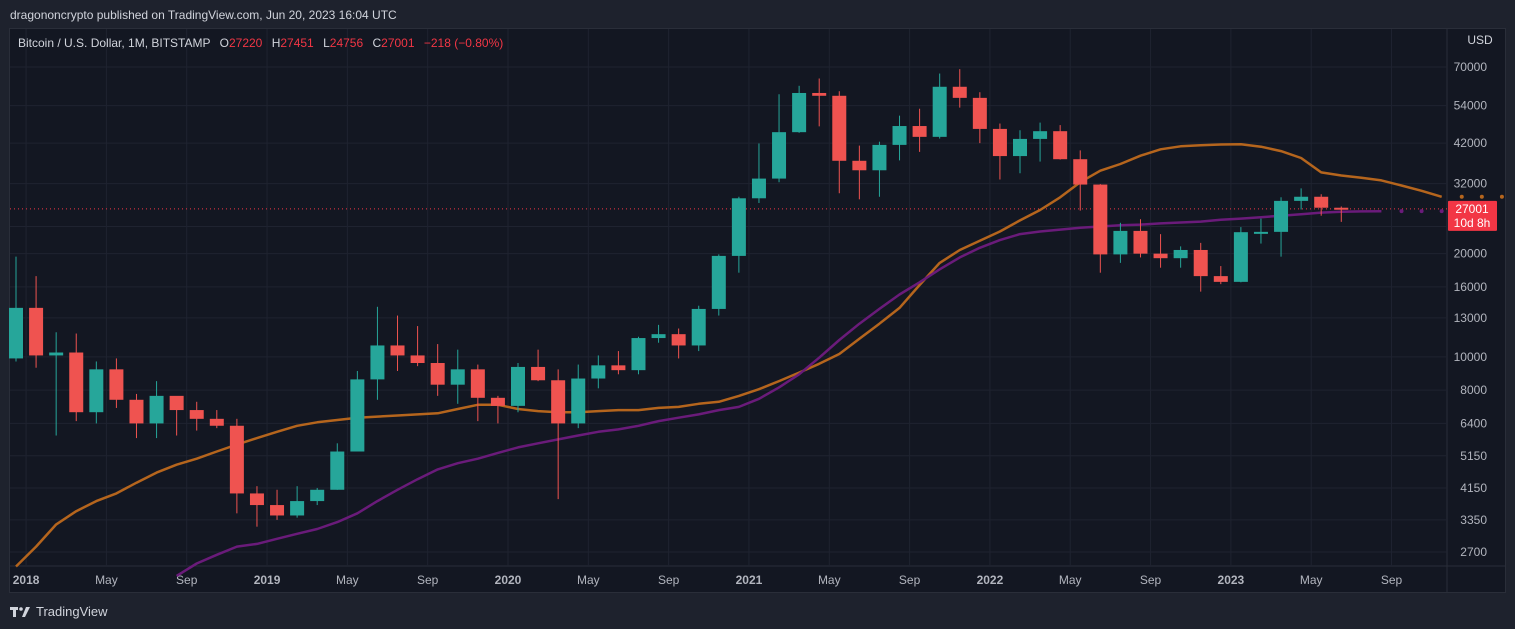 Image resolution: width=1515 pixels, height=629 pixels. I want to click on close-value: 27001, so click(398, 43).